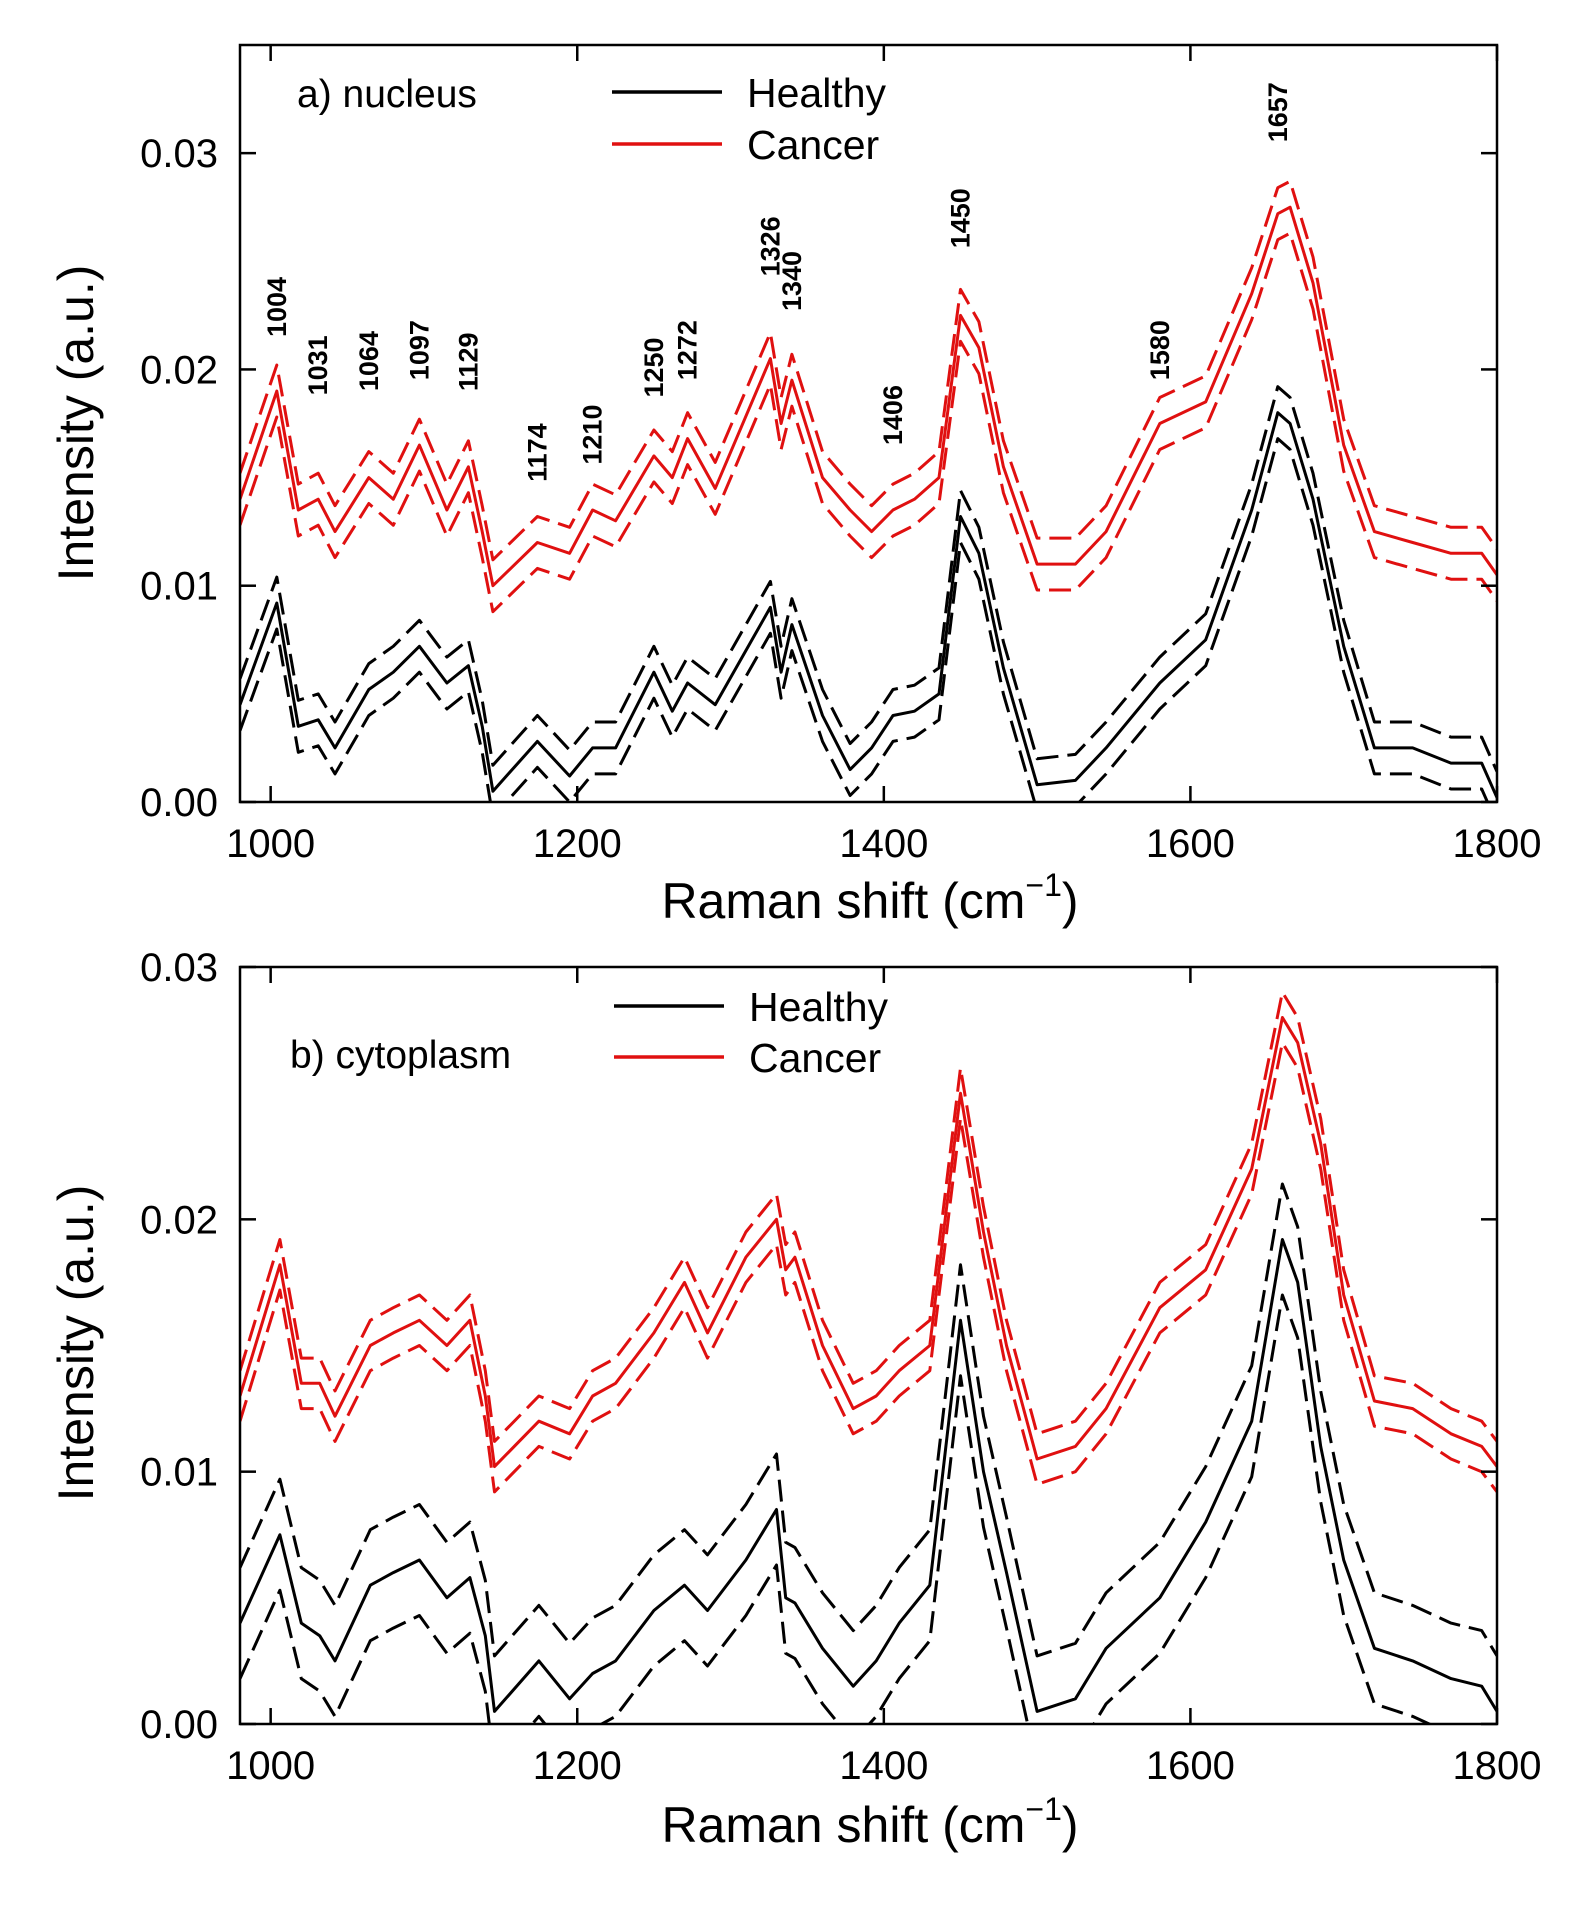  I want to click on peak-label-1272: 1272, so click(688, 350).